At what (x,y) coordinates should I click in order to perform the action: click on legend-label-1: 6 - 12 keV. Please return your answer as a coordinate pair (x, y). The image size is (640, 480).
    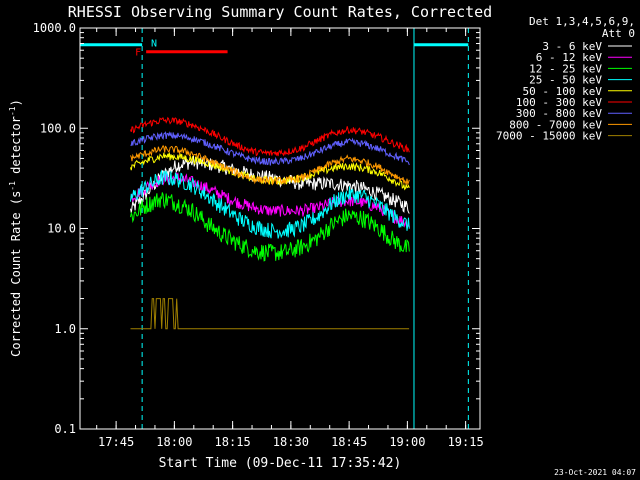
    Looking at the image, I should click on (569, 57).